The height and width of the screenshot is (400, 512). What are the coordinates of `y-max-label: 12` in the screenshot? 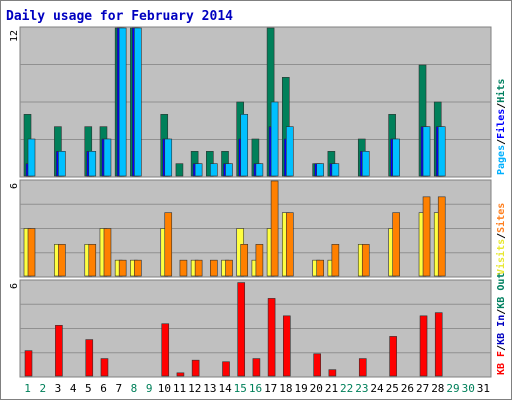 It's located at (14, 36).